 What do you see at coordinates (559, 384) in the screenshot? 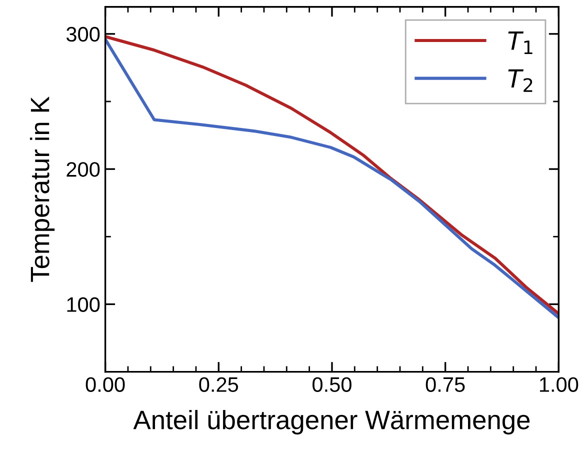
I see `x-tick-label: 1.00` at bounding box center [559, 384].